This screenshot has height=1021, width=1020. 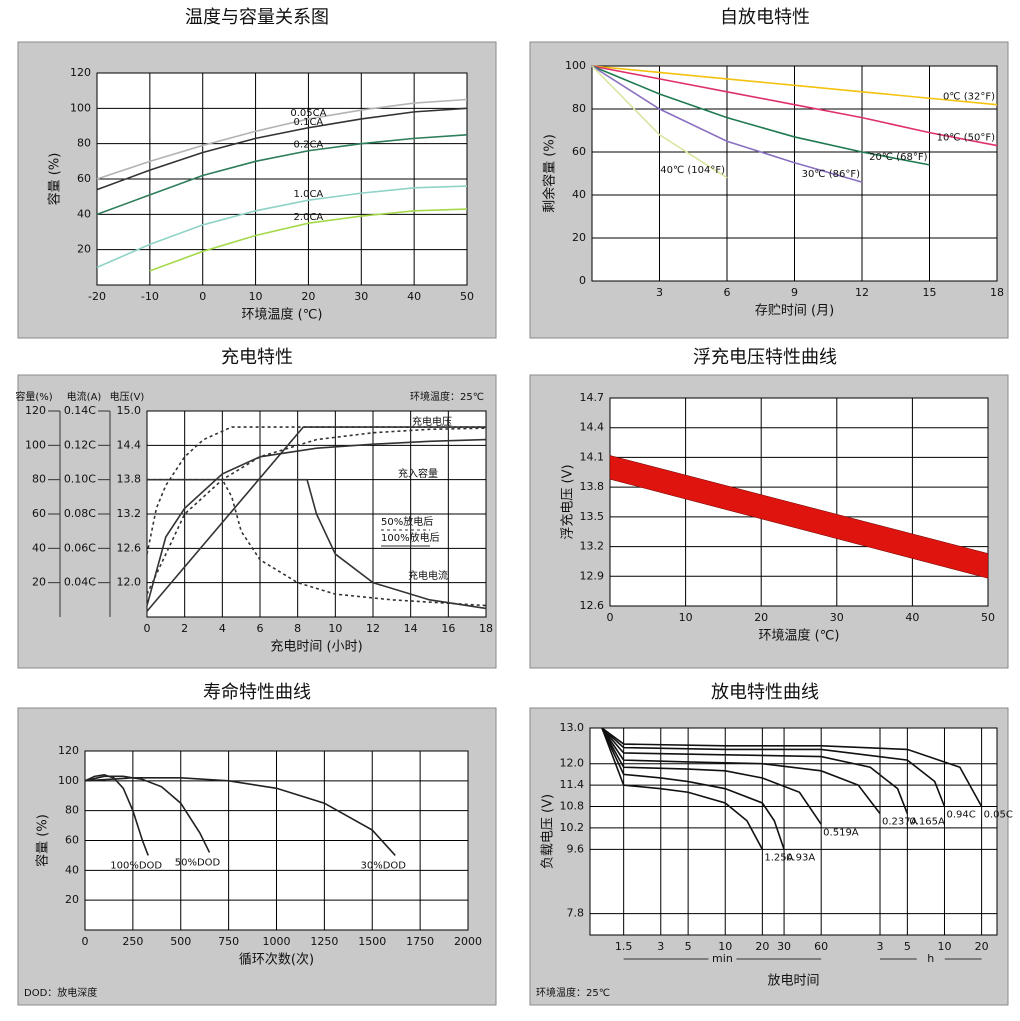 What do you see at coordinates (880, 946) in the screenshot?
I see `x-tick-label: 3` at bounding box center [880, 946].